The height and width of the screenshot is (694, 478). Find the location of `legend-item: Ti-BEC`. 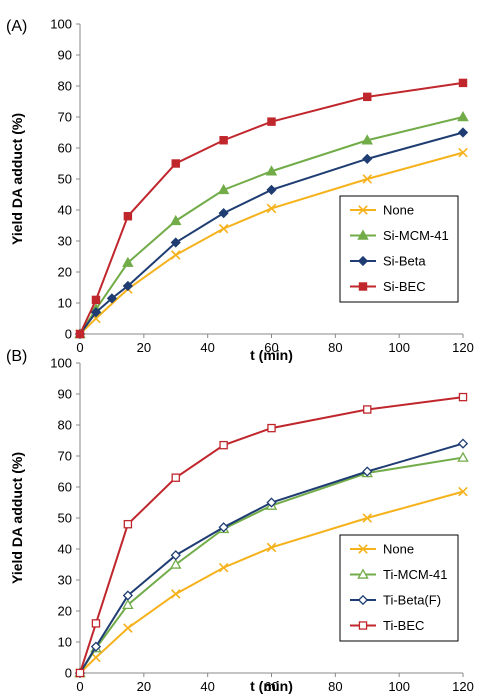

legend-item: Ti-BEC is located at coordinates (387, 625).